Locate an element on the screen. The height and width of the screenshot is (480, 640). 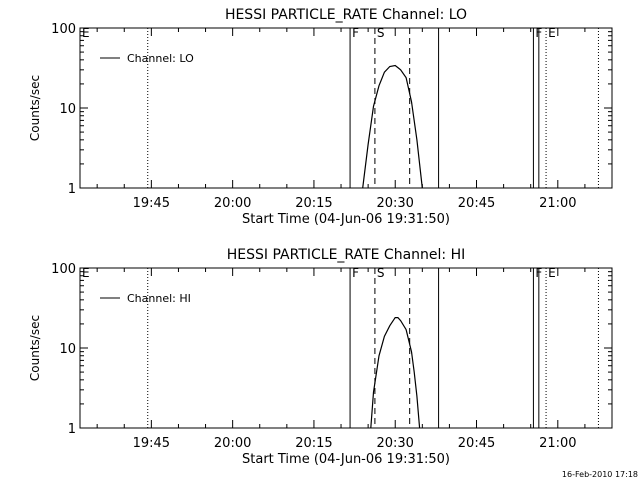
legend-label: Channel: LO is located at coordinates (160, 58).